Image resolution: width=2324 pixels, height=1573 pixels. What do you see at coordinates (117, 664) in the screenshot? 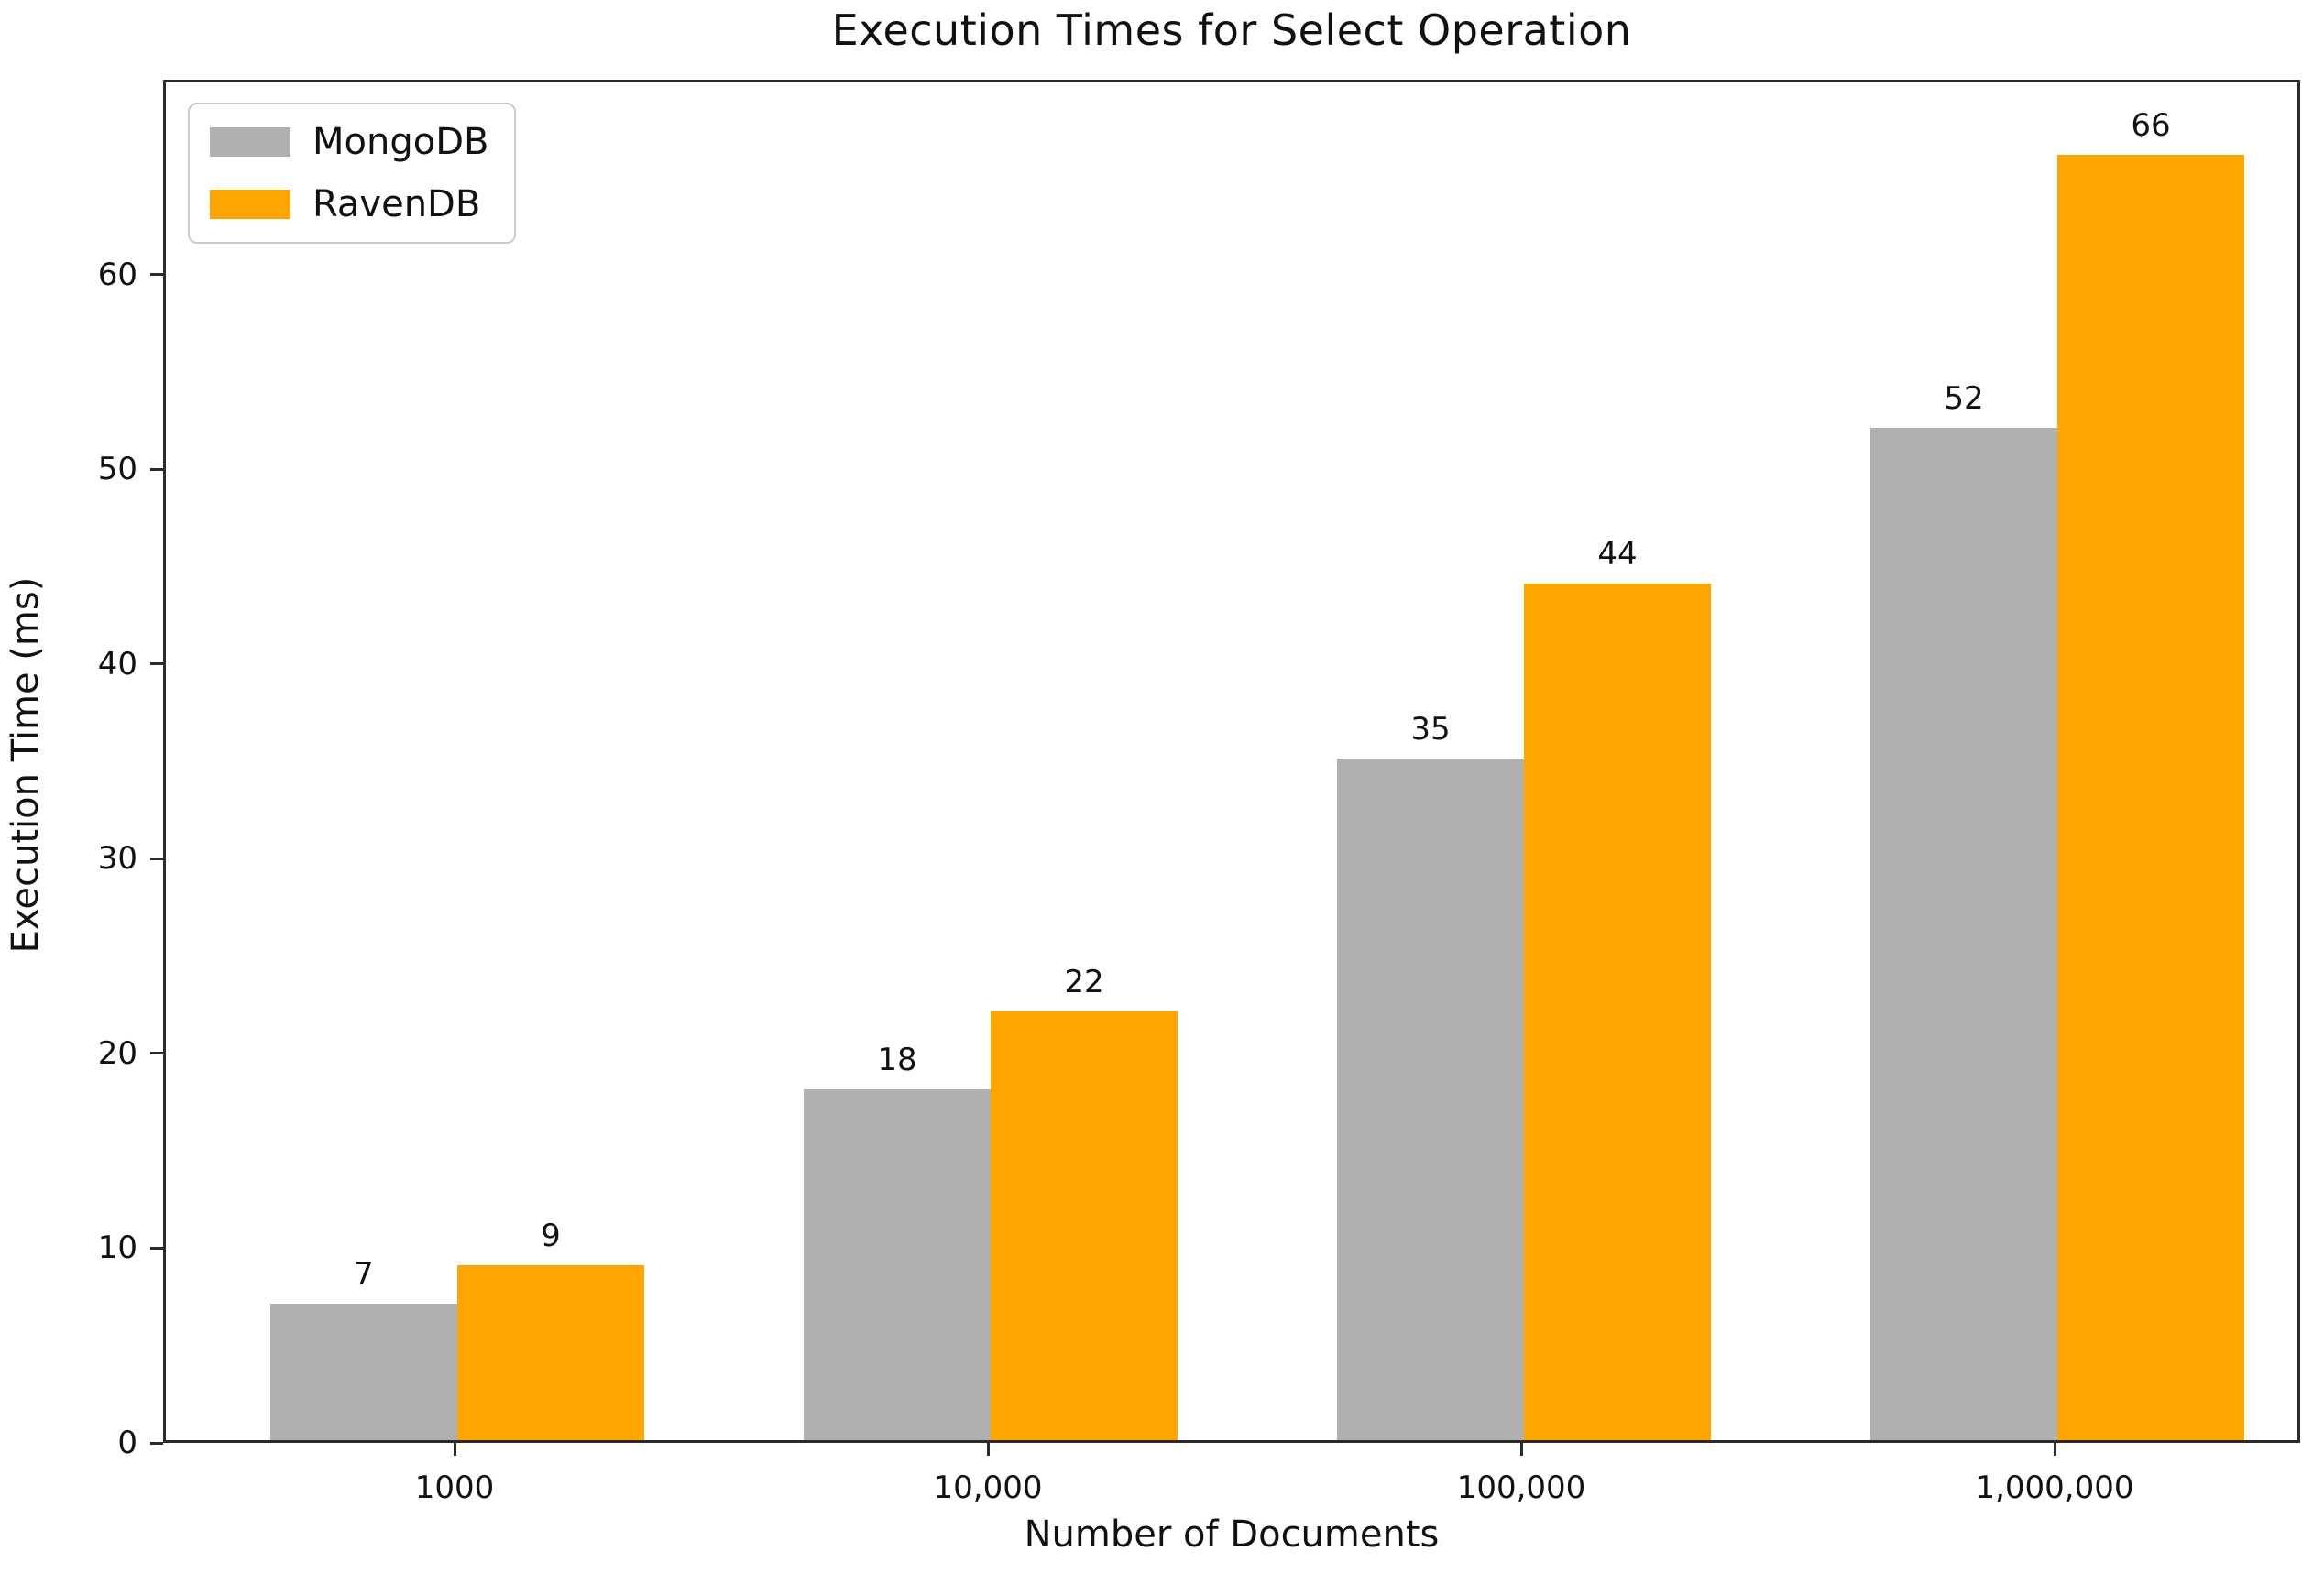
I see `y-tick-label: 40` at bounding box center [117, 664].